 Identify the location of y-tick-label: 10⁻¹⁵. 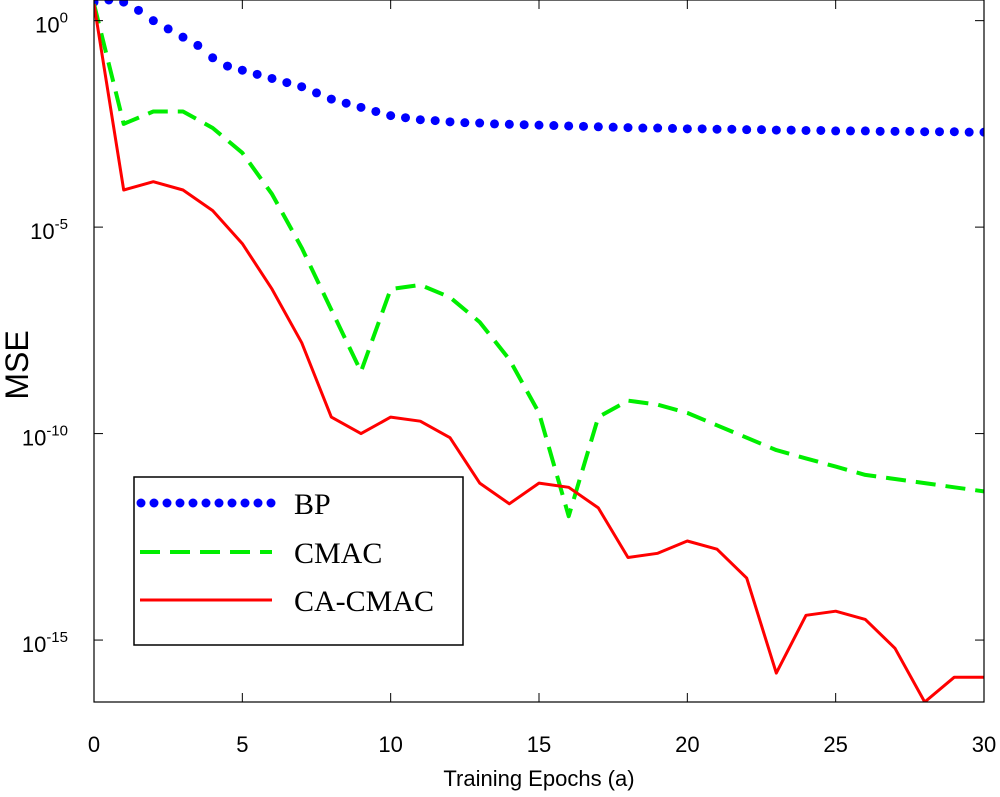
(45, 643).